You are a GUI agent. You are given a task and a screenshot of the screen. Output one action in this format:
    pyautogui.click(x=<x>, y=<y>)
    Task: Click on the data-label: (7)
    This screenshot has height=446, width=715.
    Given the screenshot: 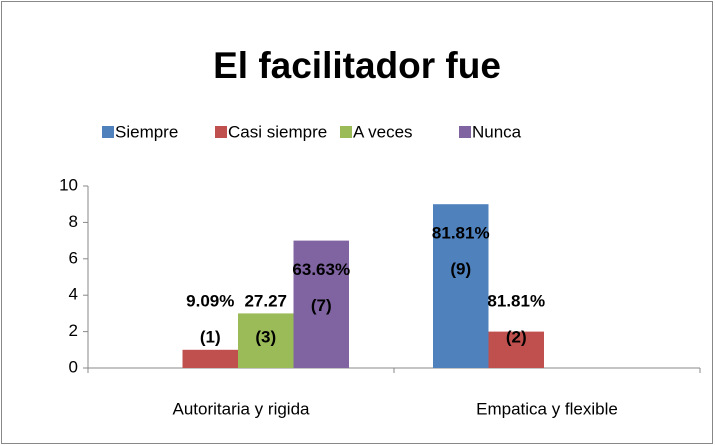 What is the action you would take?
    pyautogui.click(x=321, y=305)
    